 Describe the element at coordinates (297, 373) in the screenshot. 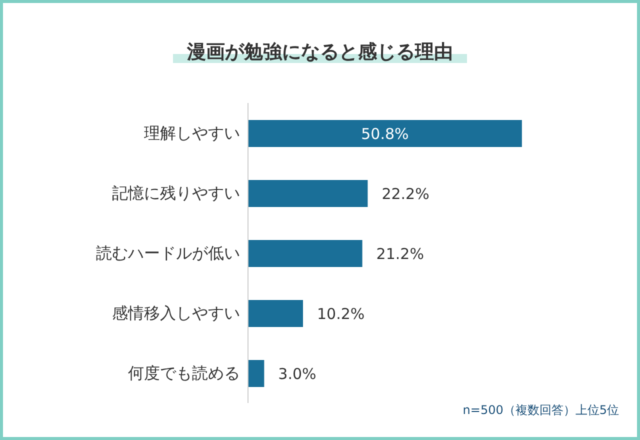

I see `data-label: 3.0%` at that location.